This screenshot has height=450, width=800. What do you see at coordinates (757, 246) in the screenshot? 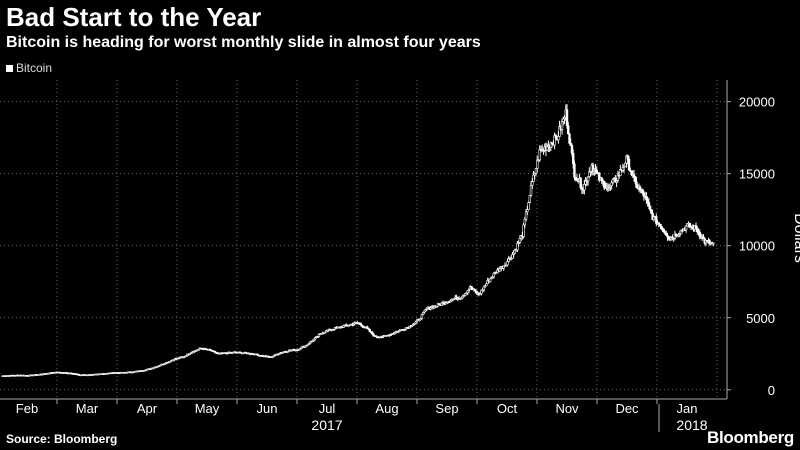
I see `y-tick-label: 10000` at bounding box center [757, 246].